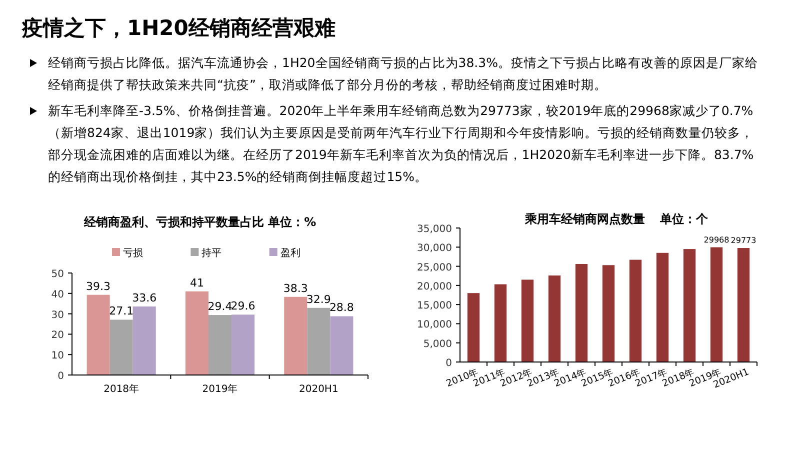 The image size is (800, 450). What do you see at coordinates (121, 311) in the screenshot?
I see `data-label: 27.1` at bounding box center [121, 311].